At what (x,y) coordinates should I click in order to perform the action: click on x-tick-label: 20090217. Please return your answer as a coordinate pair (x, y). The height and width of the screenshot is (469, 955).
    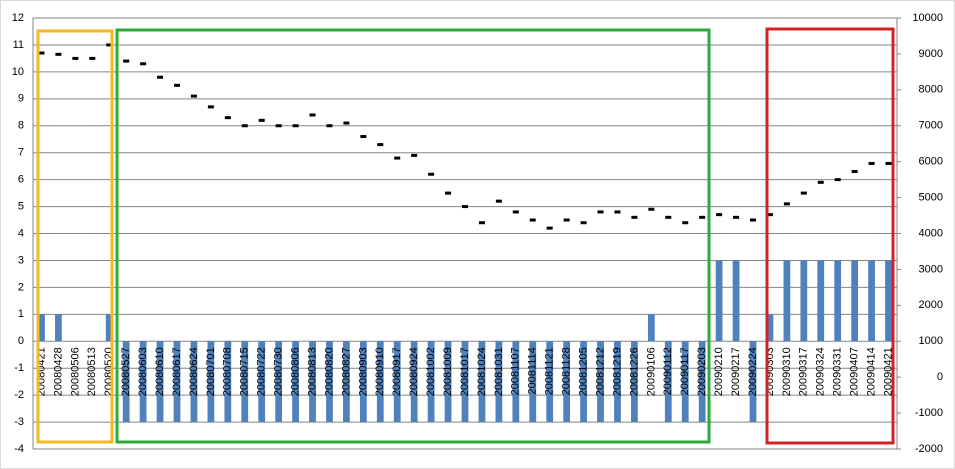
    Looking at the image, I should click on (736, 371).